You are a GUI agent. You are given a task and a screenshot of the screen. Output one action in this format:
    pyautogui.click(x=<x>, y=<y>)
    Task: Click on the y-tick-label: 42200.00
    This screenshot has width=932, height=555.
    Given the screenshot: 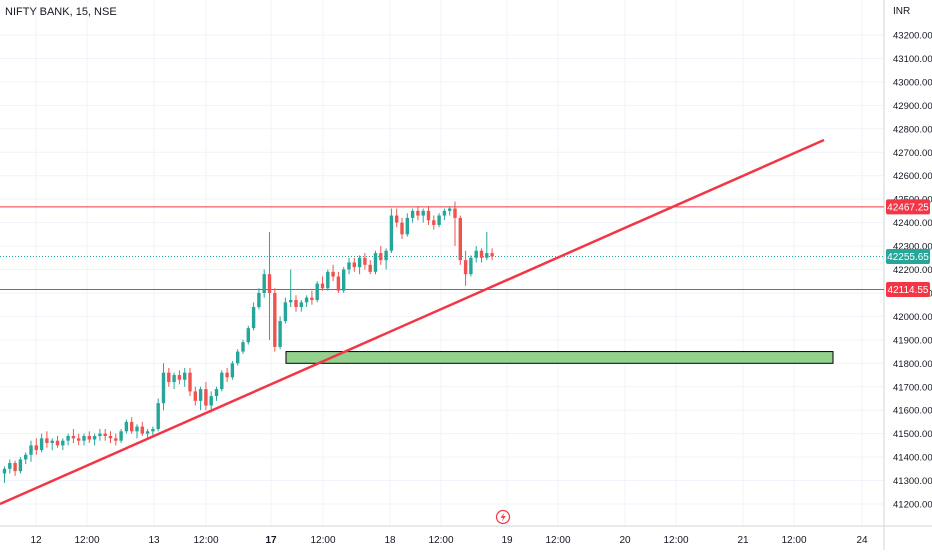 What is the action you would take?
    pyautogui.click(x=912, y=270)
    